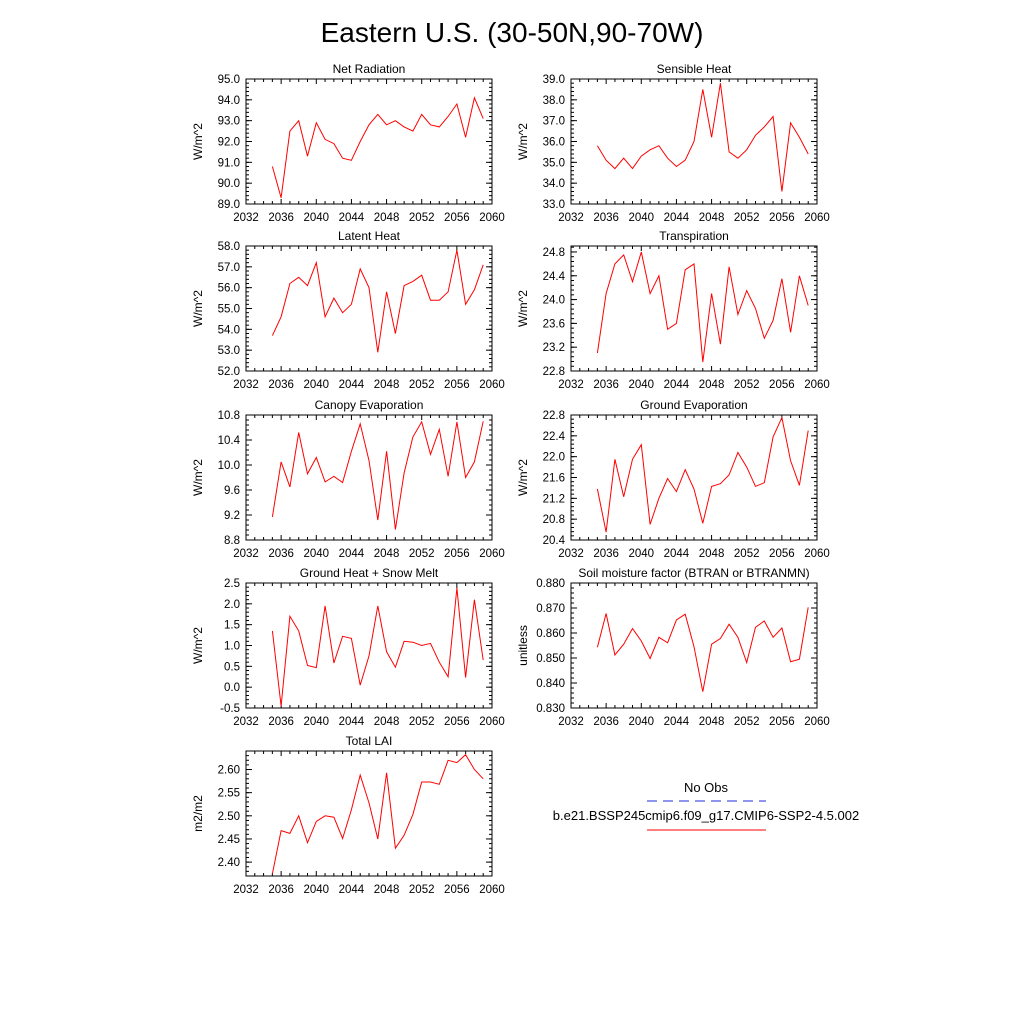  What do you see at coordinates (693, 573) in the screenshot?
I see `panel-title: Soil moisture factor (BTRAN or BTRANMN)` at bounding box center [693, 573].